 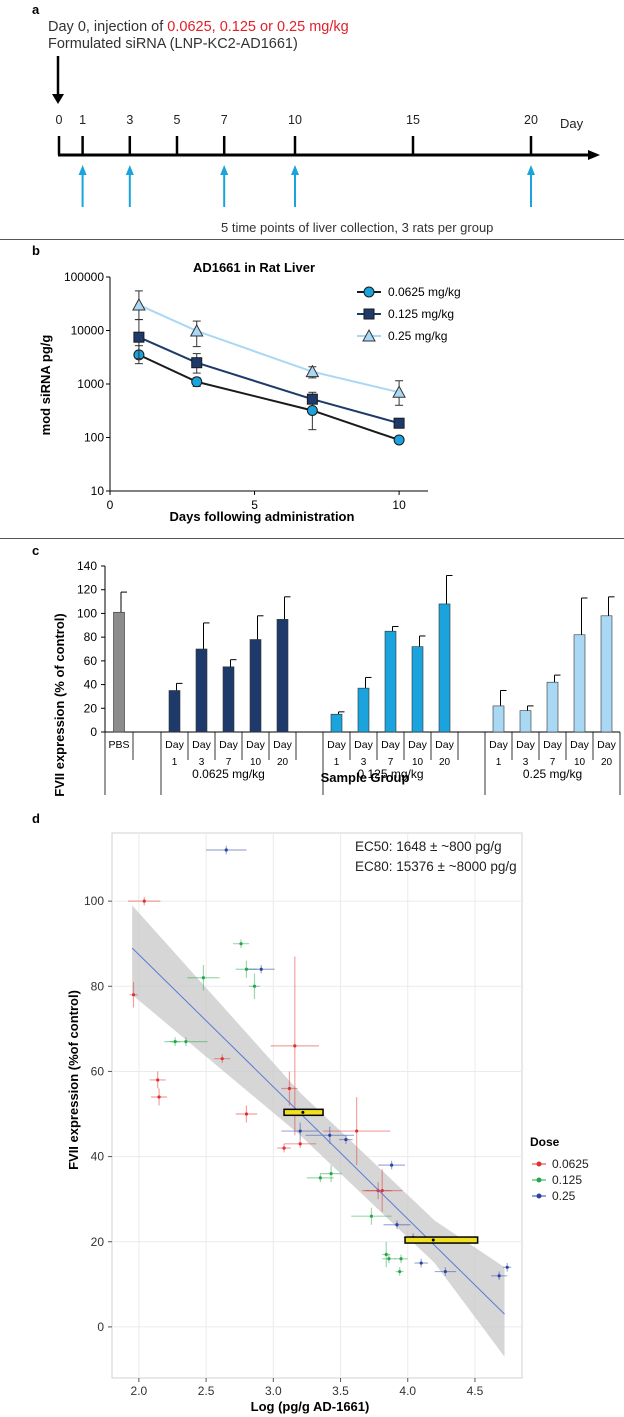 I want to click on y-tick-label: 20, so click(x=98, y=1242).